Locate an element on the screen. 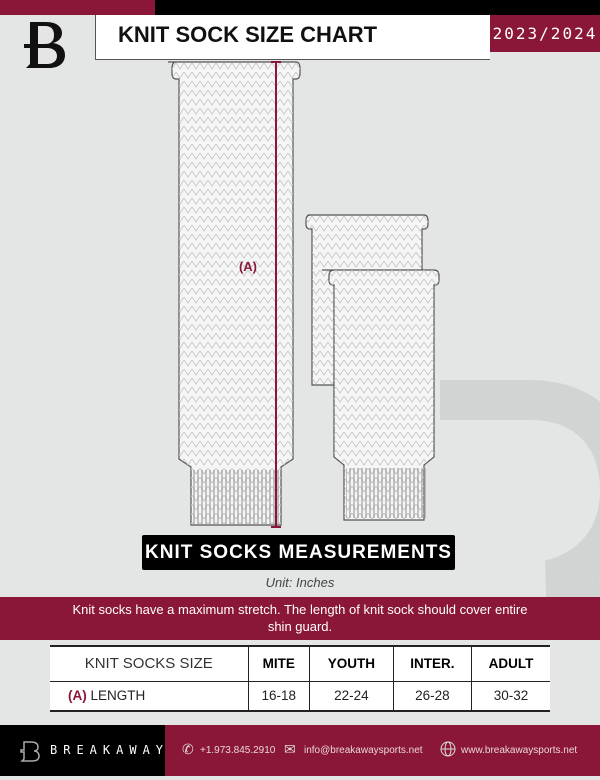 The image size is (600, 780). header-size: KNIT SOCKS SIZE is located at coordinates (149, 663).